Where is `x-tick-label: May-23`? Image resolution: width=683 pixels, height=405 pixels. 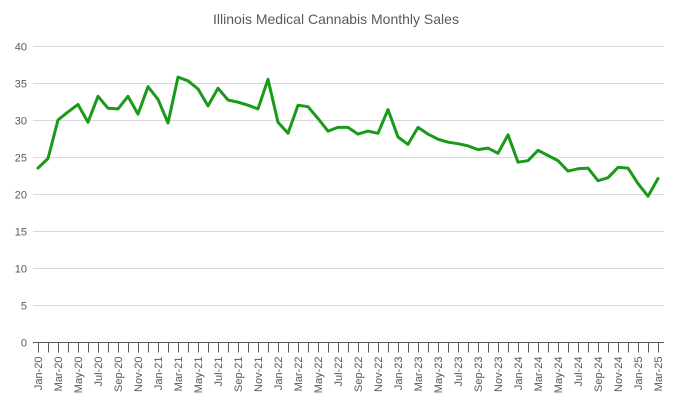
x-tick-label: May-23 is located at coordinates (439, 375).